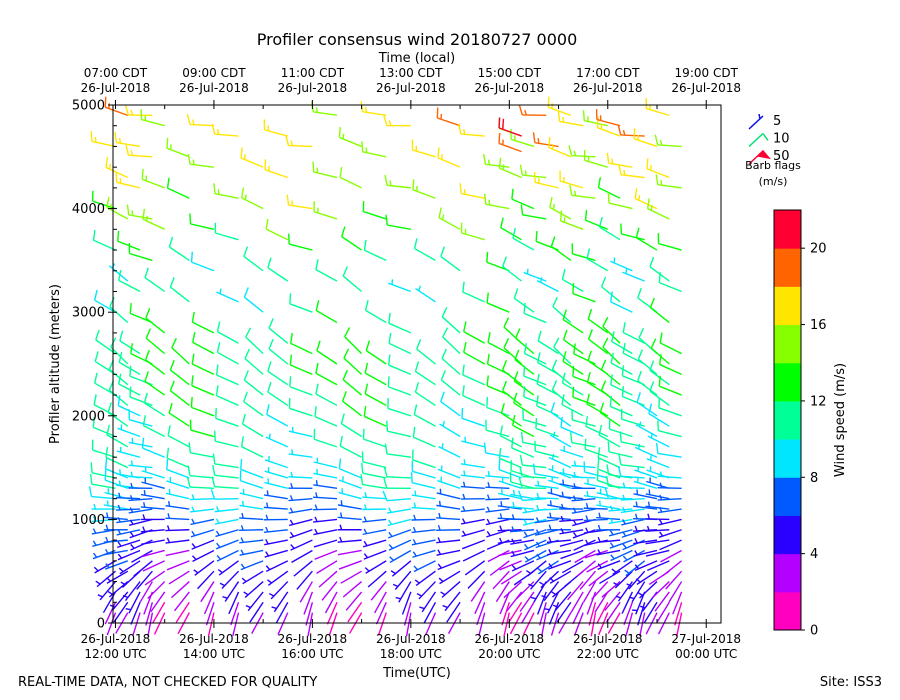  Describe the element at coordinates (88, 520) in the screenshot. I see `y-tick-label: 1000` at that location.